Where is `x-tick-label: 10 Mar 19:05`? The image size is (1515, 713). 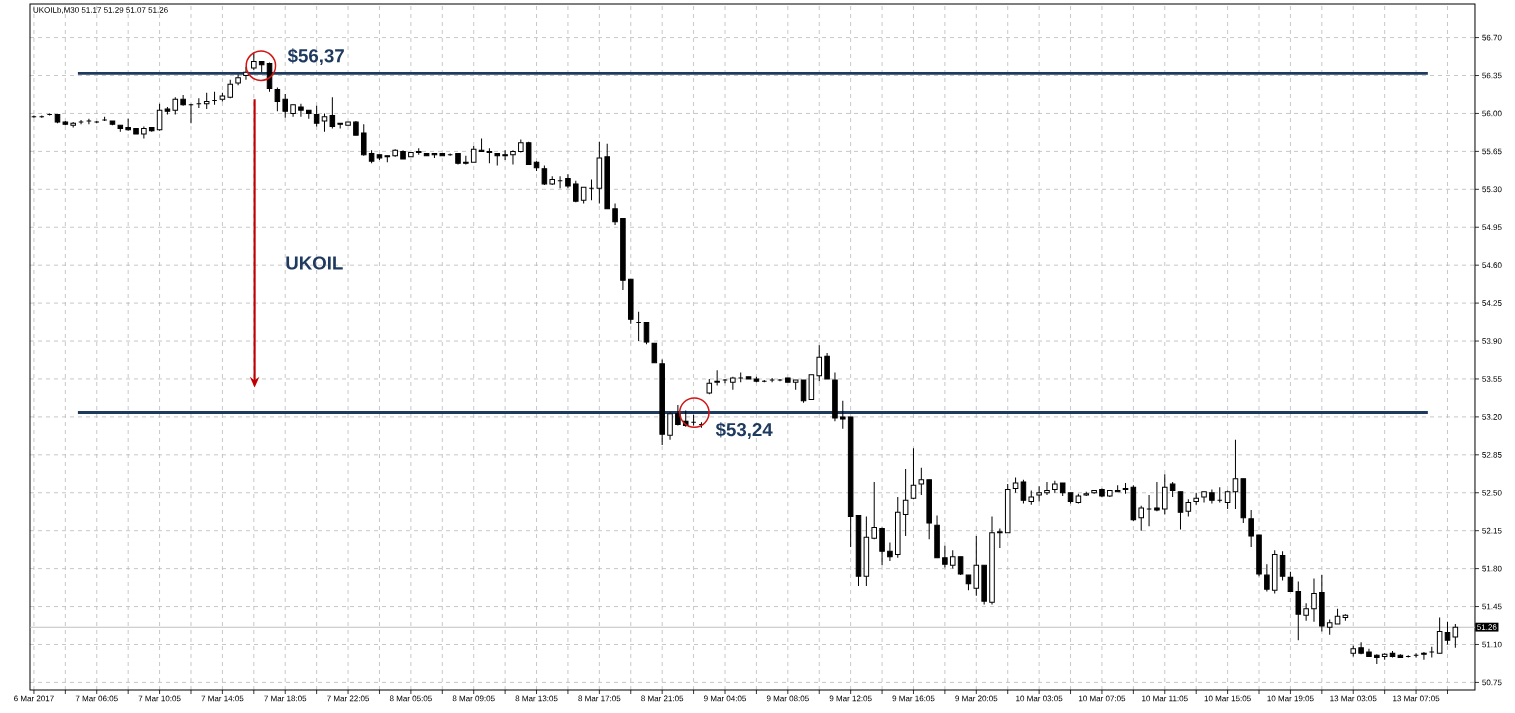 x-tick-label: 10 Mar 19:05 is located at coordinates (1290, 698).